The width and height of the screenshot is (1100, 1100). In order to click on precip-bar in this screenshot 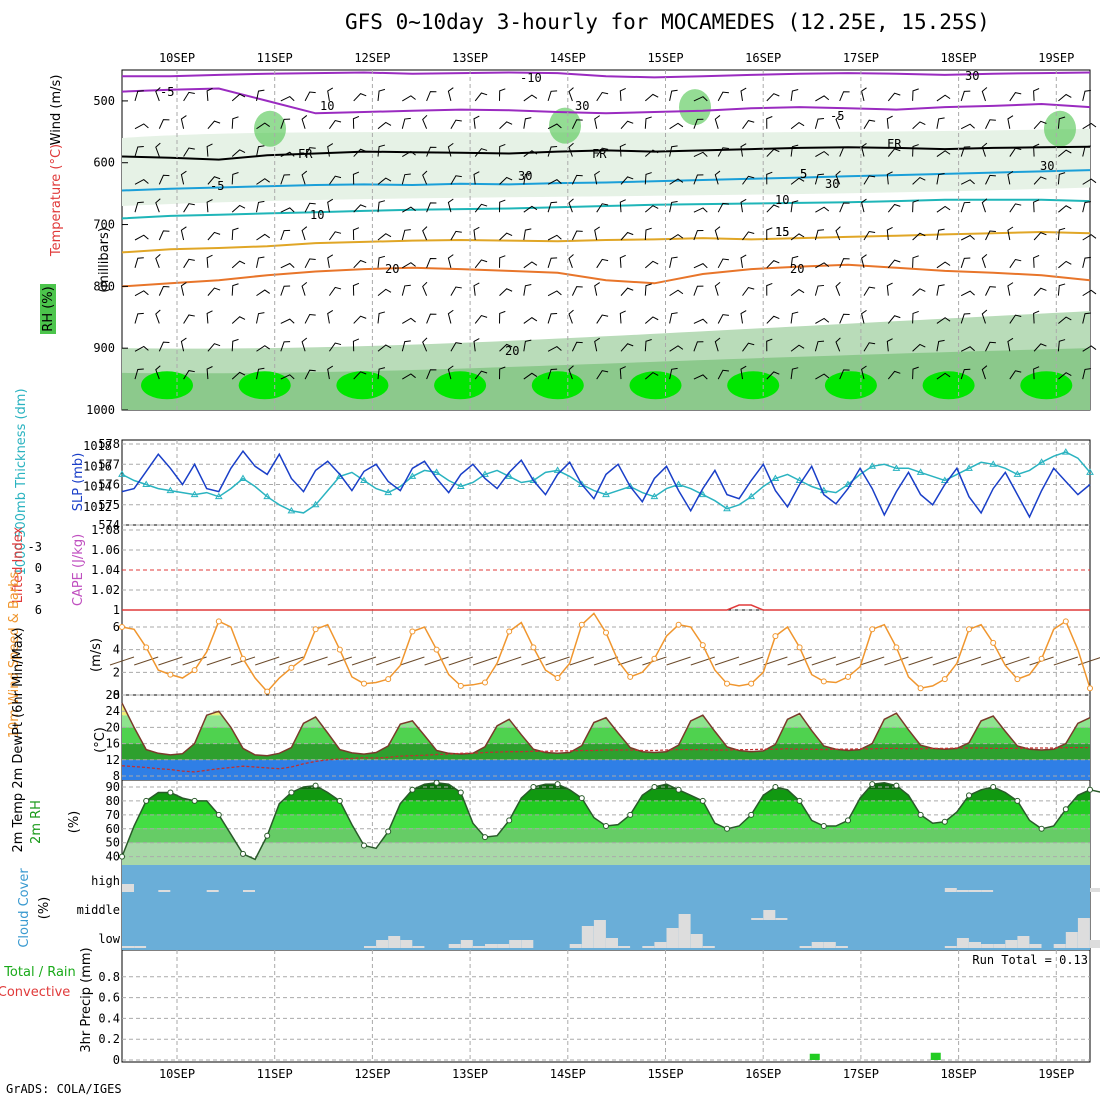, I will do `click(814, 1056)`.